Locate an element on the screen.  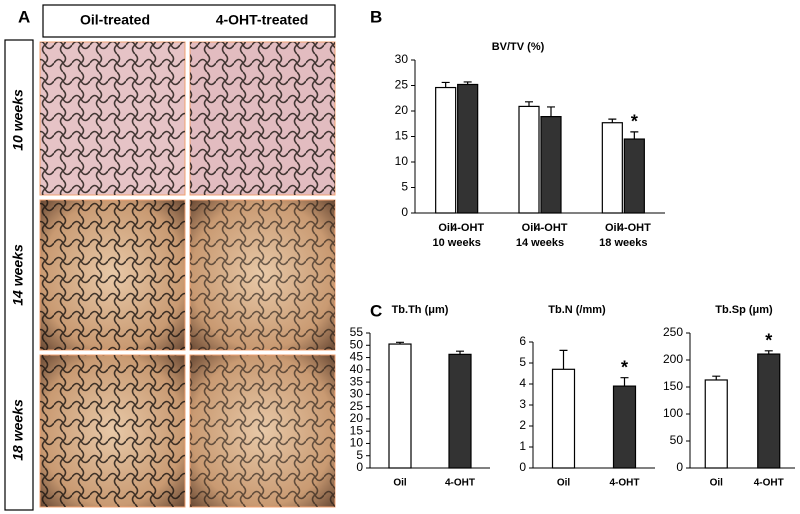
row-label: 18 weeks is located at coordinates (18, 430).